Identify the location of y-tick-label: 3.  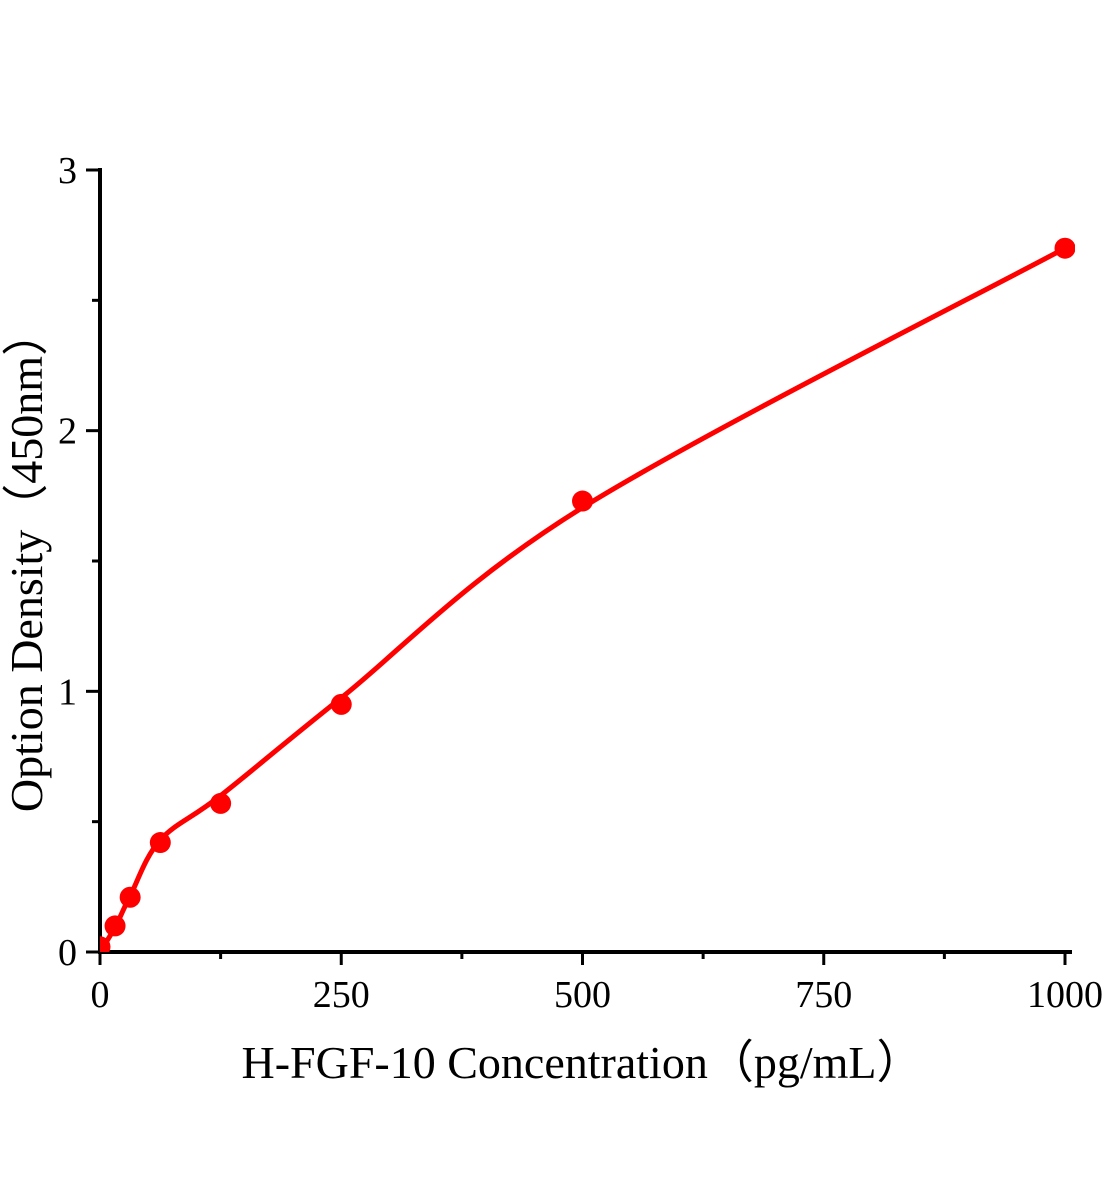
(67, 171).